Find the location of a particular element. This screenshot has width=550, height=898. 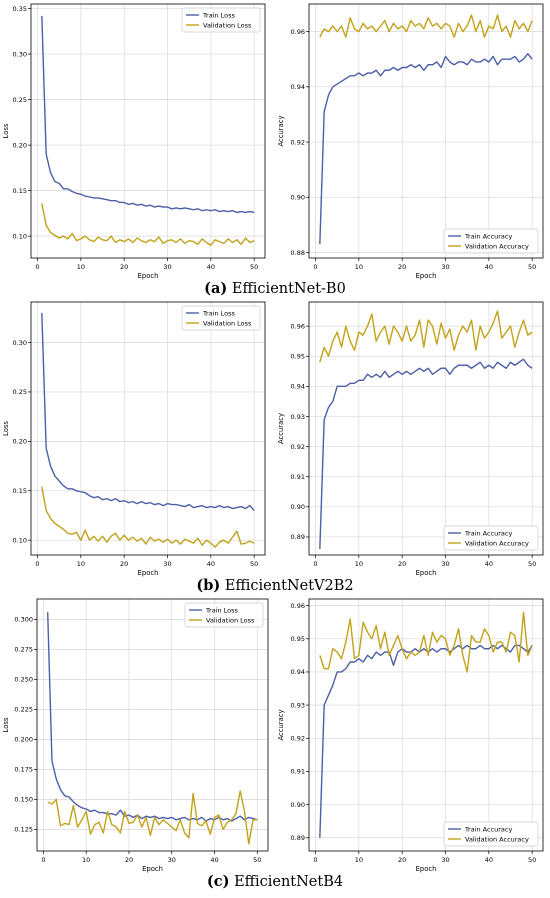

caption-c-text: EfficientNetB4 is located at coordinates (289, 882).